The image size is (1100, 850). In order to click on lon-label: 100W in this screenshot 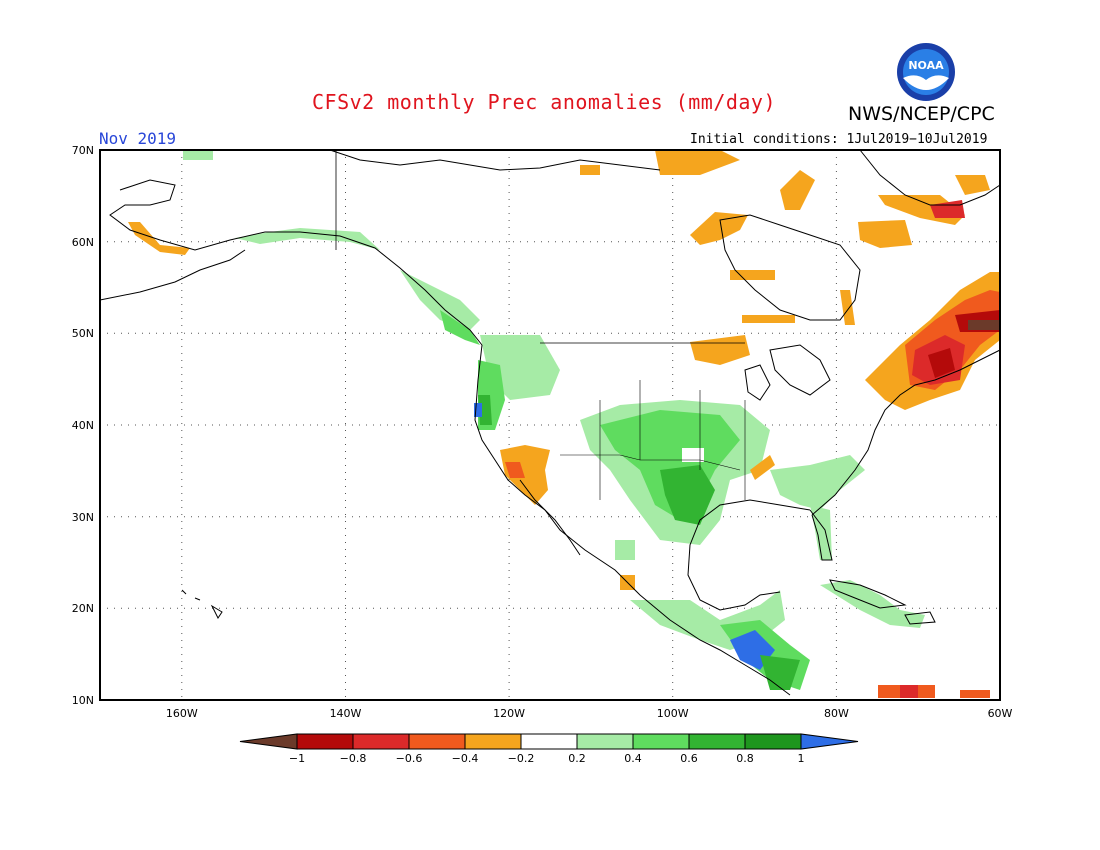, I will do `click(673, 713)`.